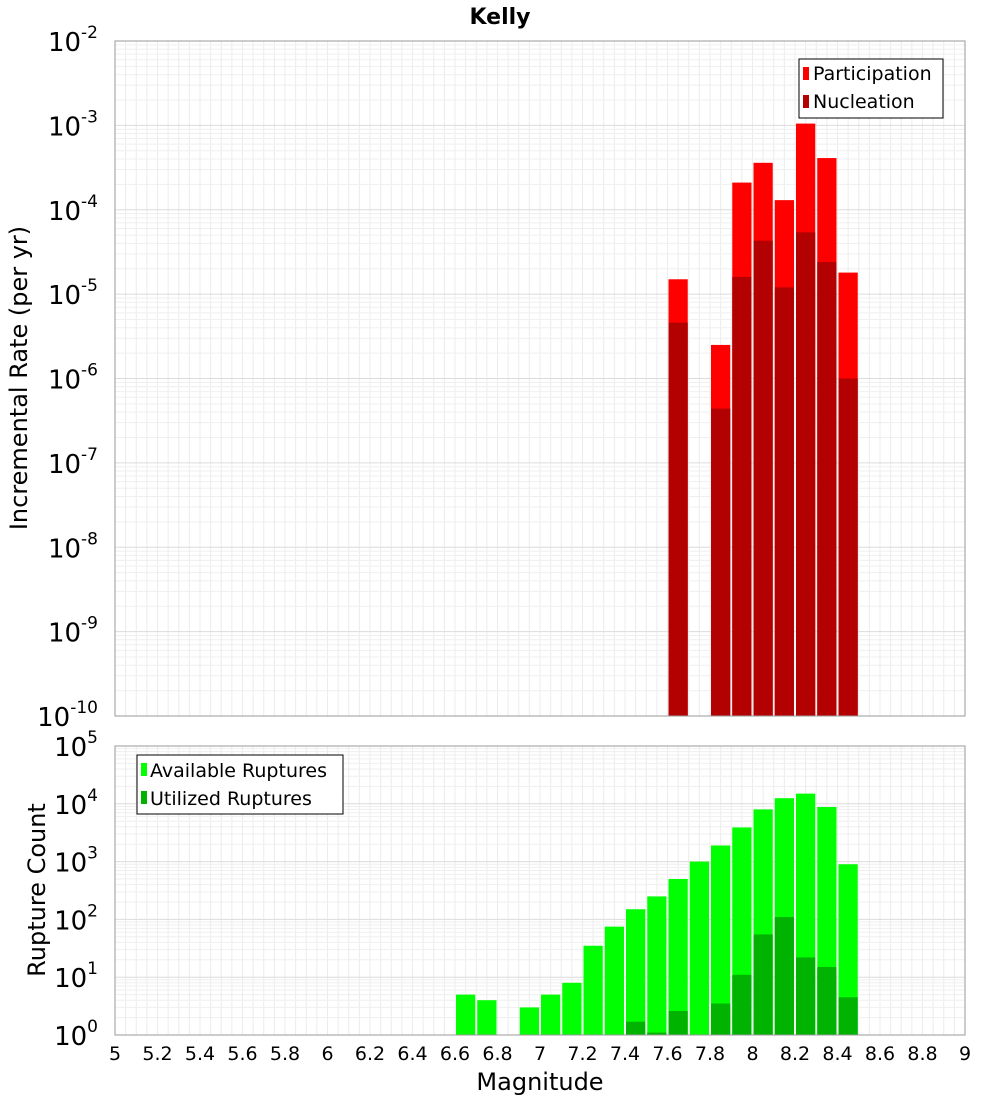 The width and height of the screenshot is (1000, 1104). I want to click on legend-swatch-utilized, so click(144, 797).